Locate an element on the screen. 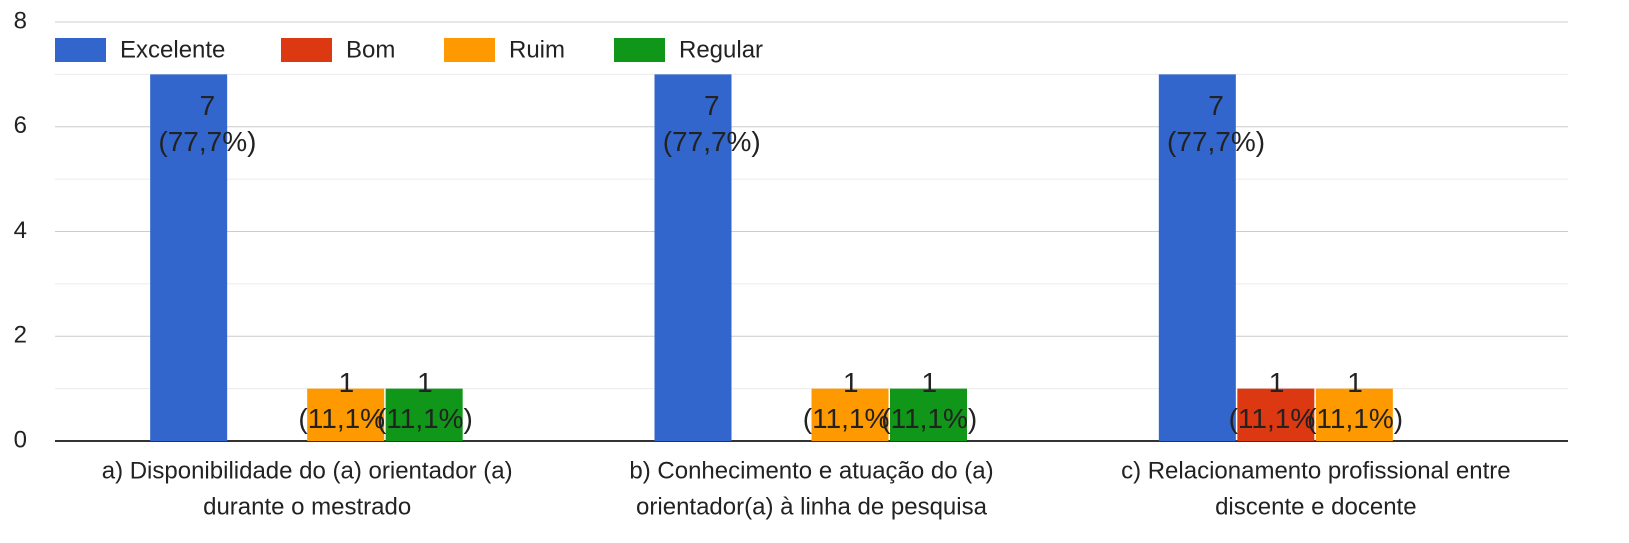 The width and height of the screenshot is (1629, 543). x-tick-label: discente e docente is located at coordinates (1315, 506).